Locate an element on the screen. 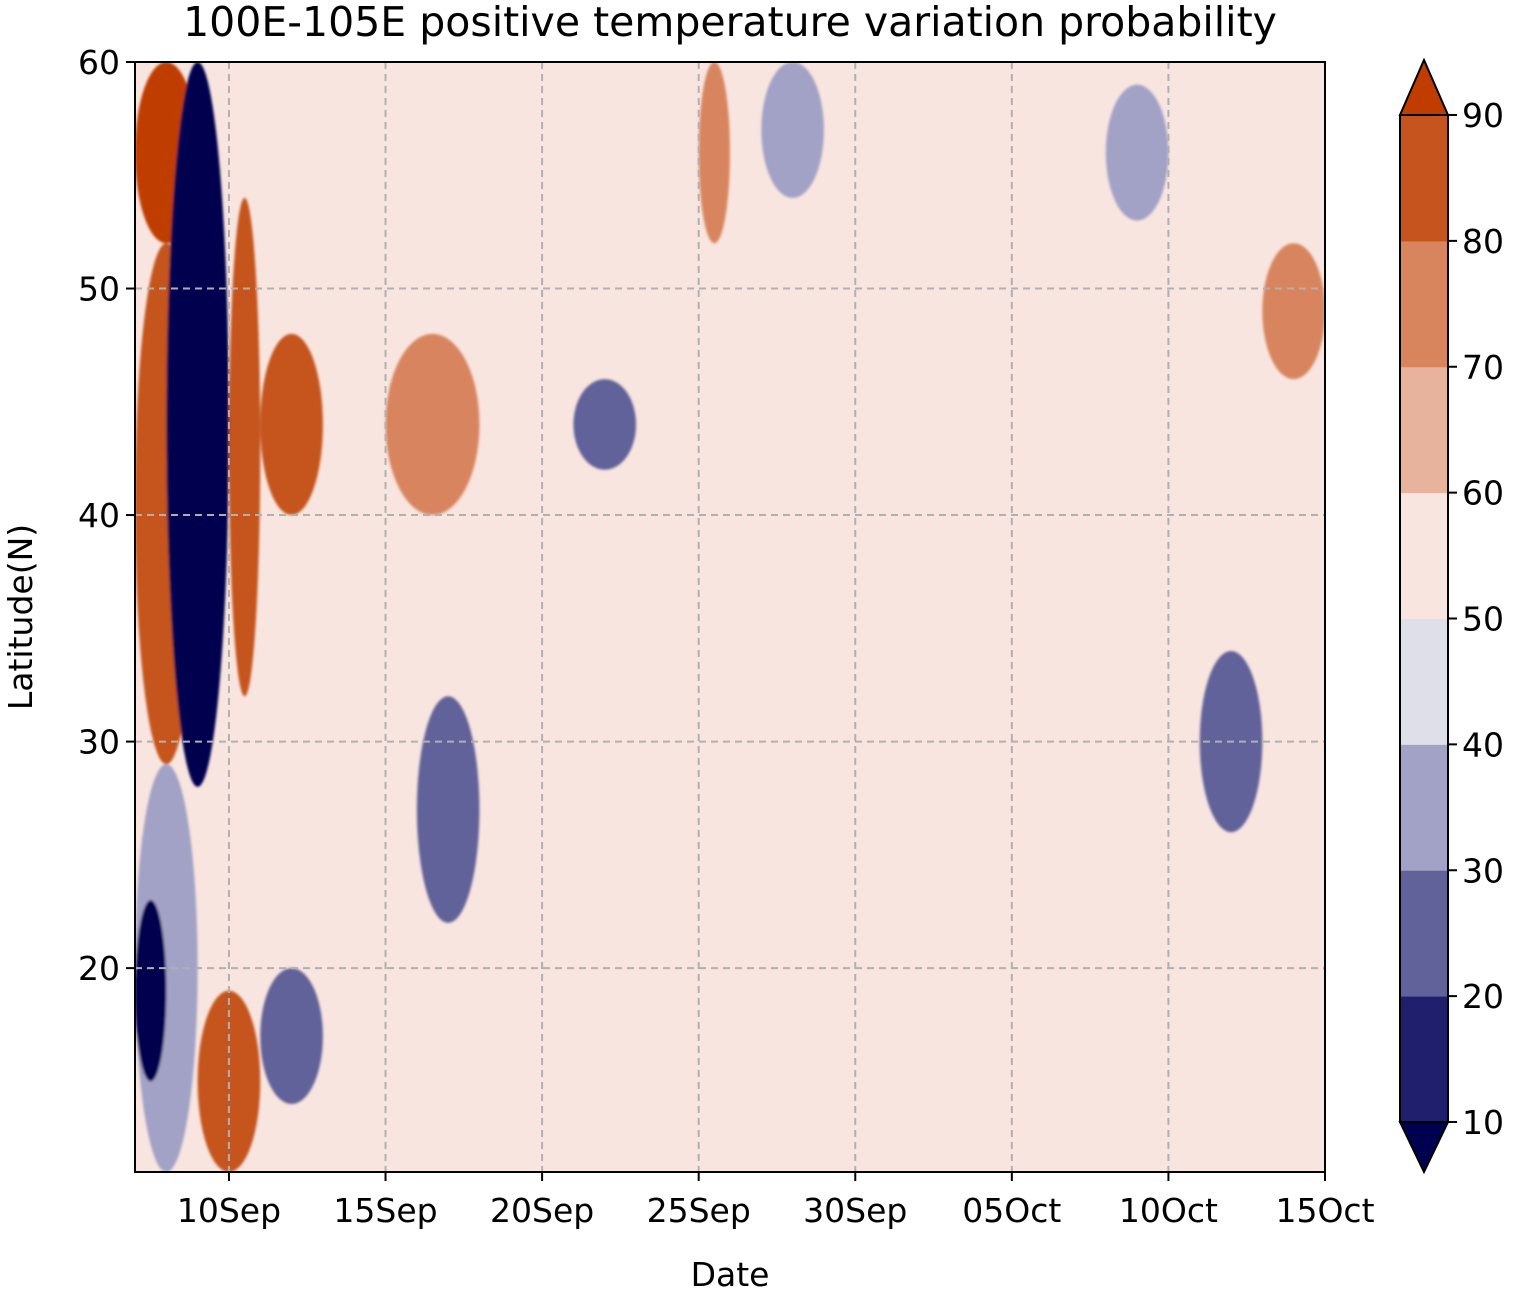  colorbar-label-1: 20 is located at coordinates (1483, 996).